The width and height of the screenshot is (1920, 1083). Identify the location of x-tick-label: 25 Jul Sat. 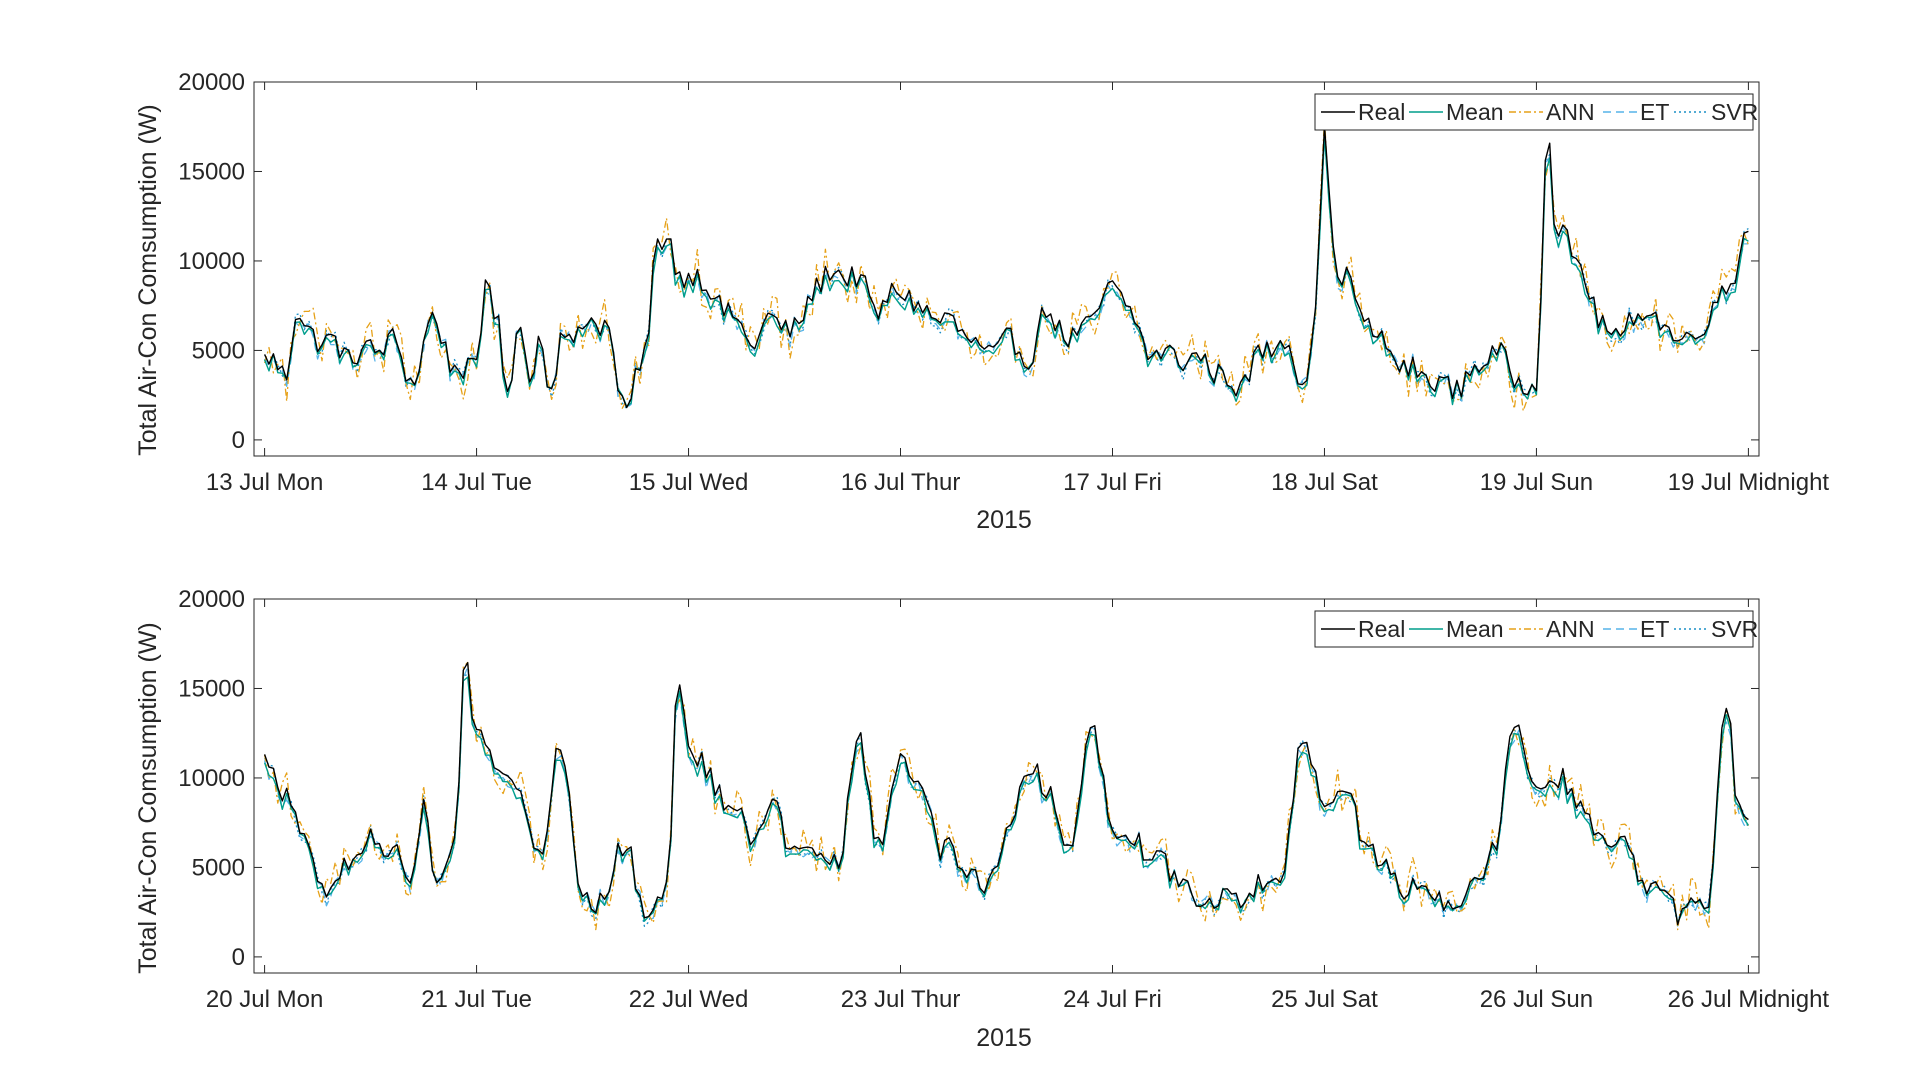
(1324, 999).